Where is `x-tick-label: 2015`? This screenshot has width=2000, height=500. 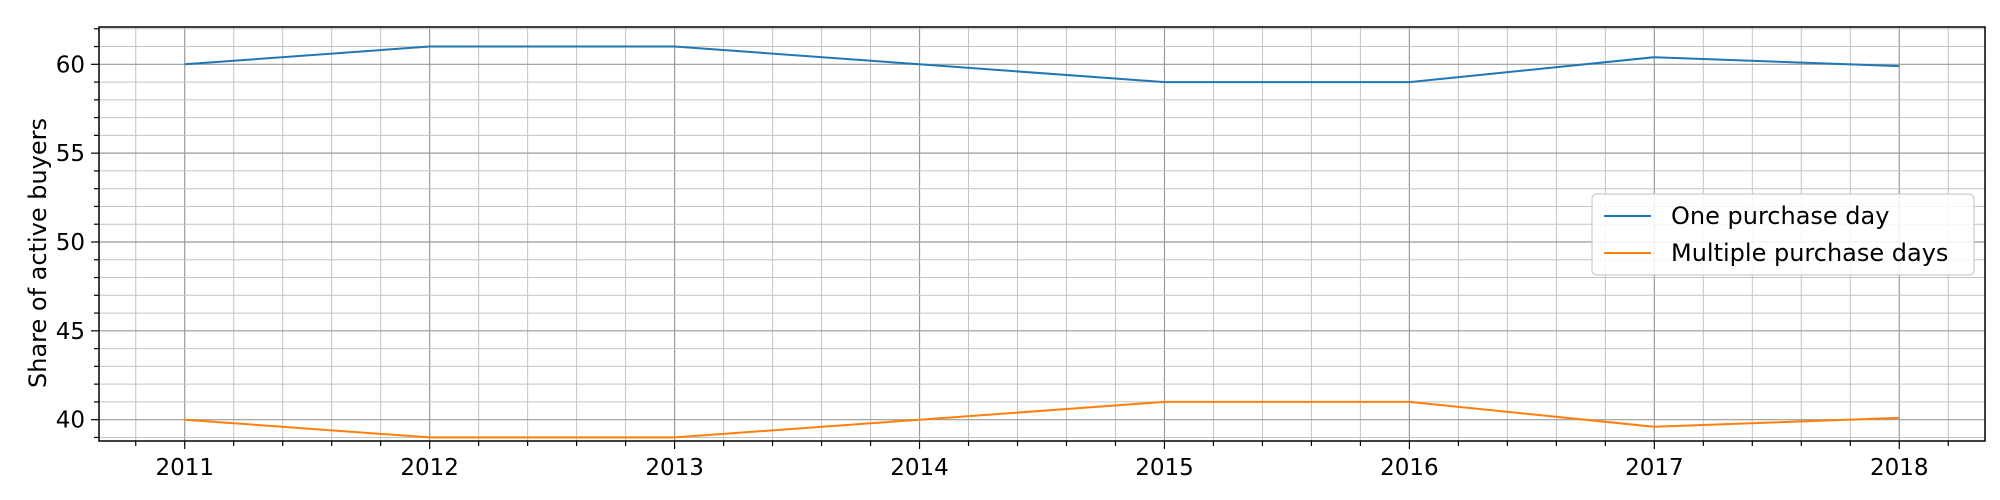 x-tick-label: 2015 is located at coordinates (1164, 468).